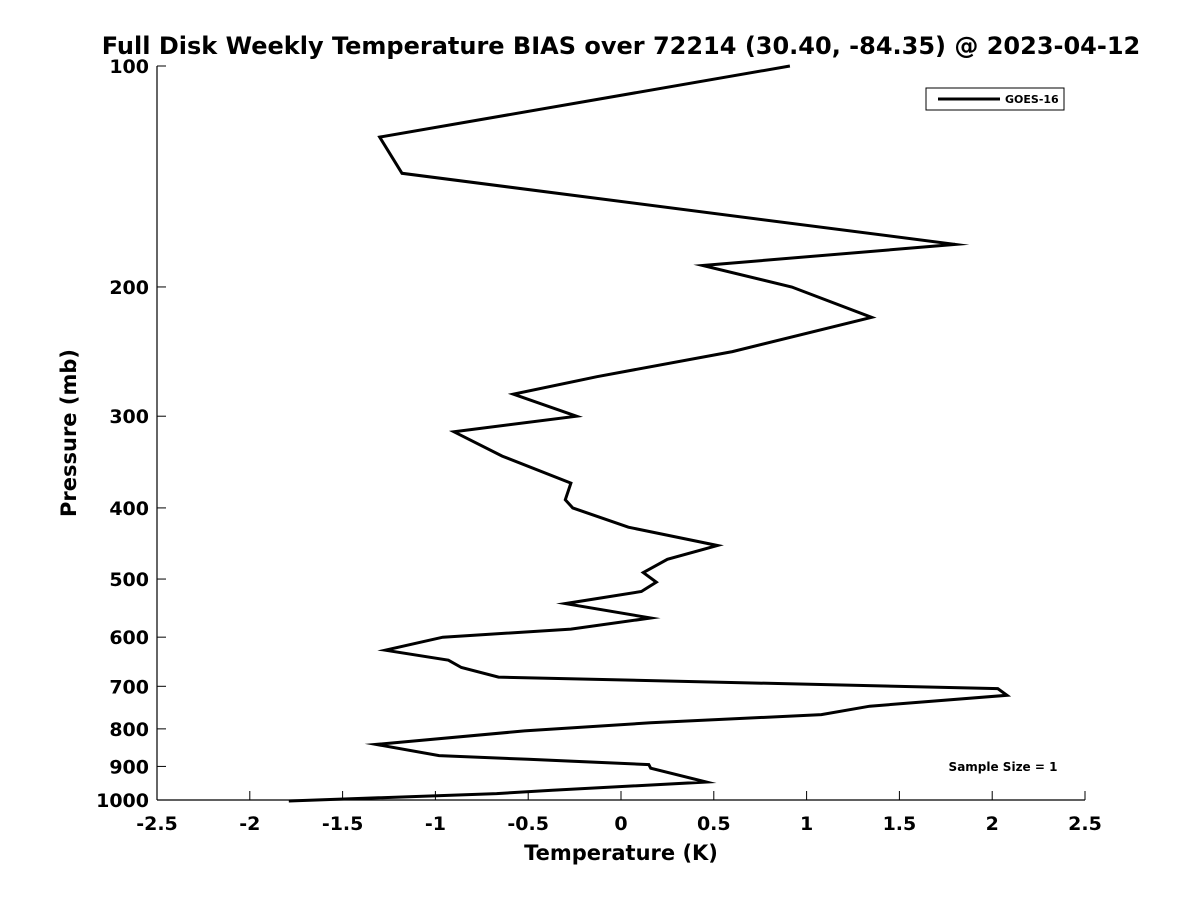 This screenshot has height=900, width=1200. I want to click on x-tick-label: 0, so click(620, 824).